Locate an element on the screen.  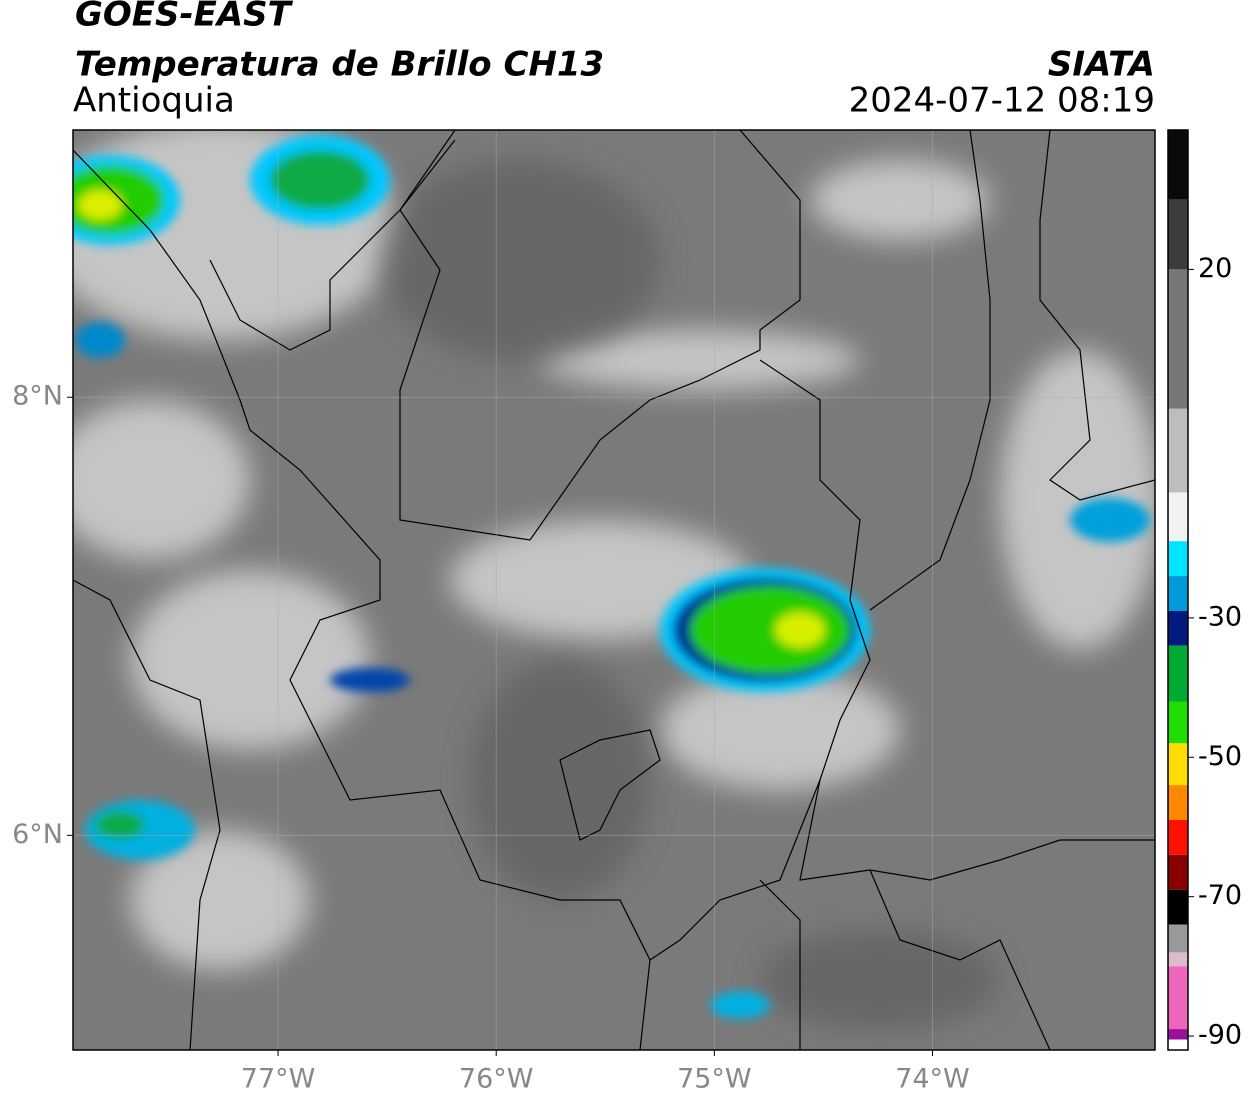
subtitle: Temperatura de Brillo CH13 is located at coordinates (339, 65).